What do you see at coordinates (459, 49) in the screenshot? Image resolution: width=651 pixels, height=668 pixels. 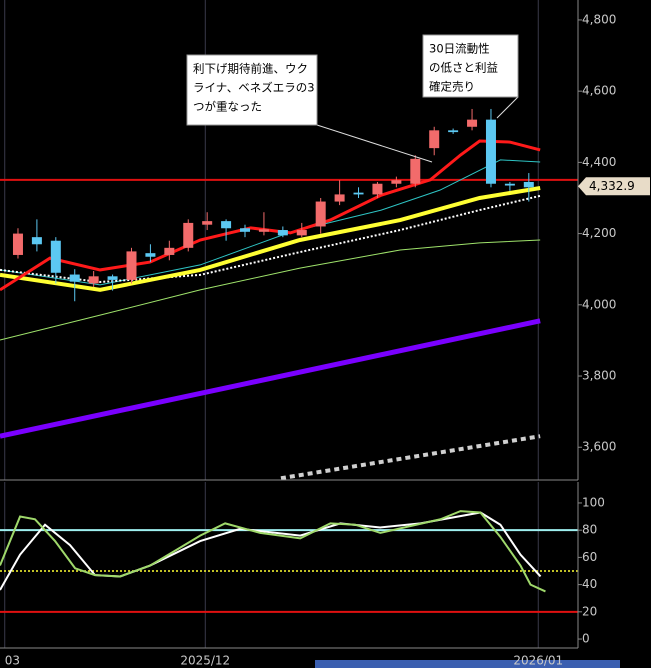 I see `annotation-text: 30日流動性` at bounding box center [459, 49].